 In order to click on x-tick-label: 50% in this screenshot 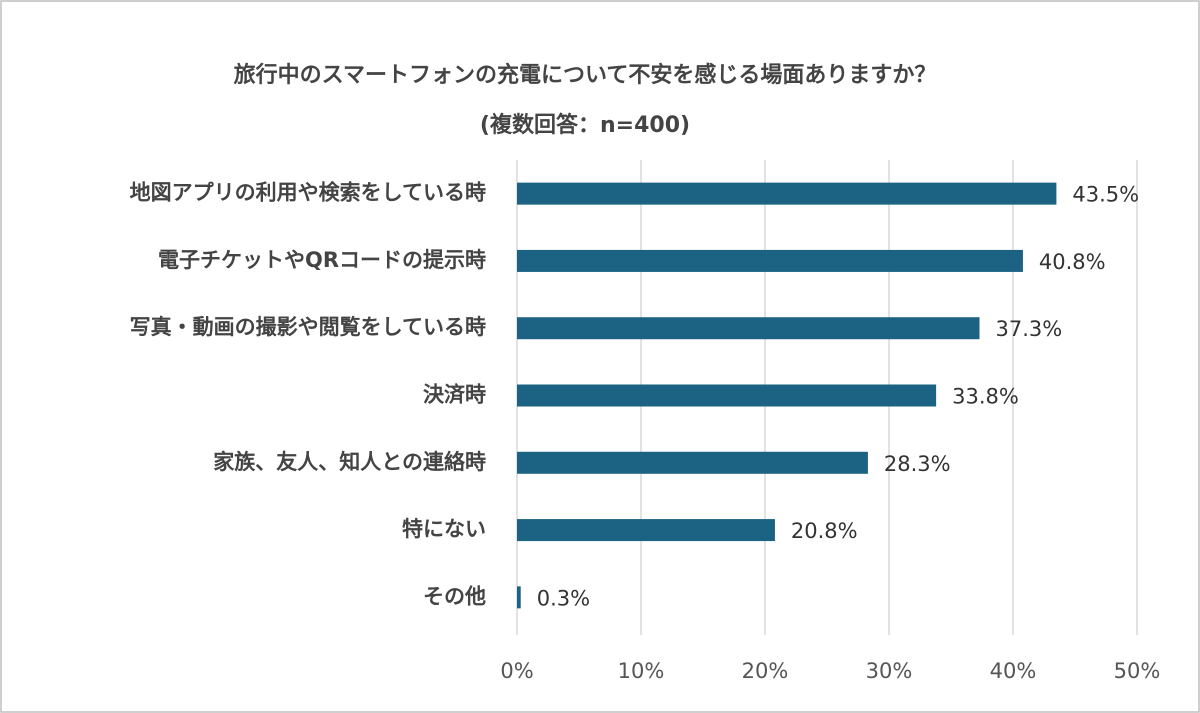, I will do `click(1137, 671)`.